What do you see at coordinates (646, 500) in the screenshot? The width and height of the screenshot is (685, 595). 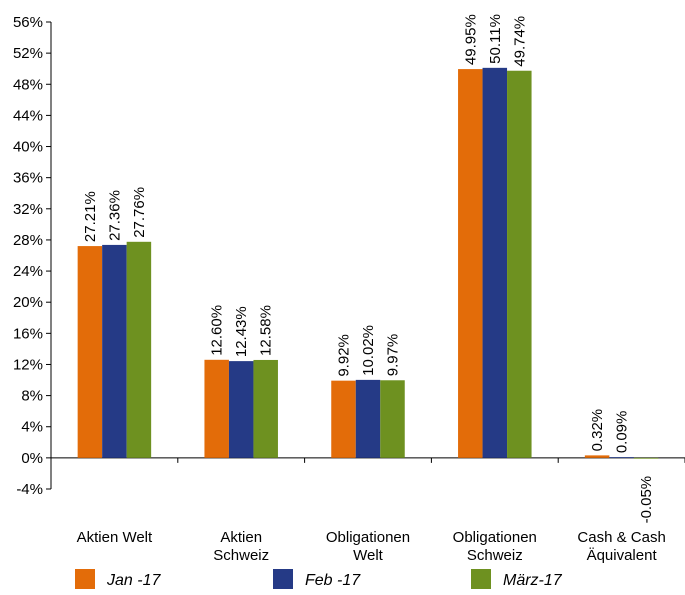 I see `data-label: -0.05%` at bounding box center [646, 500].